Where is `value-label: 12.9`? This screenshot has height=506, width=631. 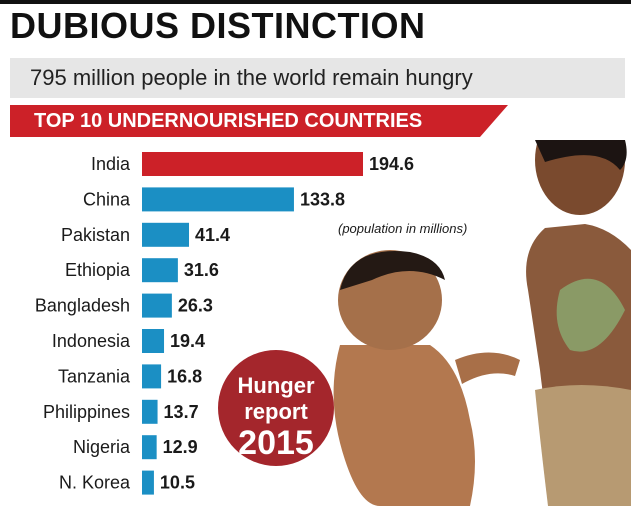 value-label: 12.9 is located at coordinates (180, 447).